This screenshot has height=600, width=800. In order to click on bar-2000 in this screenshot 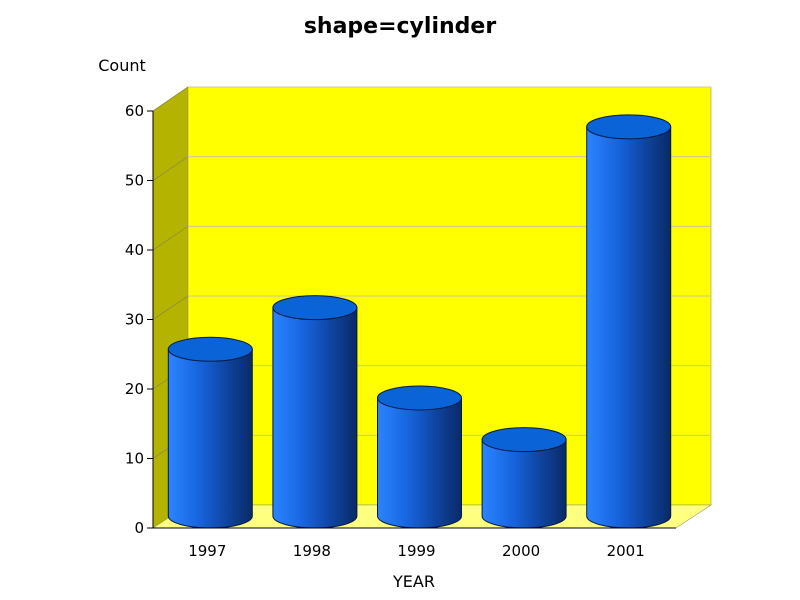, I will do `click(524, 478)`.